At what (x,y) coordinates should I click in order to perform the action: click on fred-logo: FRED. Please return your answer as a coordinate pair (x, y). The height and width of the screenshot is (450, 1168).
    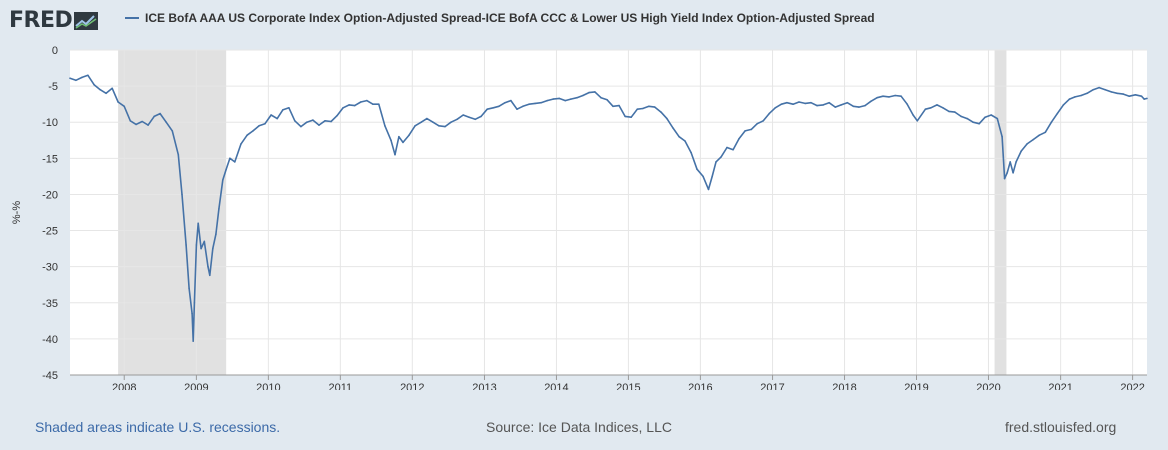
    Looking at the image, I should click on (54, 20).